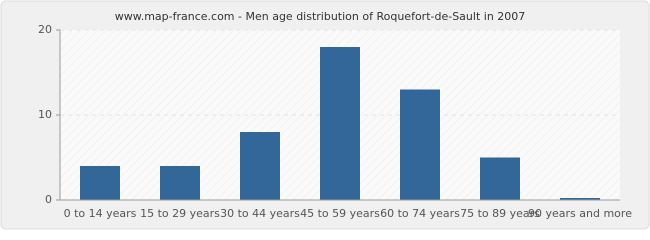 This screenshot has width=650, height=240. What do you see at coordinates (420, 213) in the screenshot?
I see `x-tick-label: 60 to 74 years` at bounding box center [420, 213].